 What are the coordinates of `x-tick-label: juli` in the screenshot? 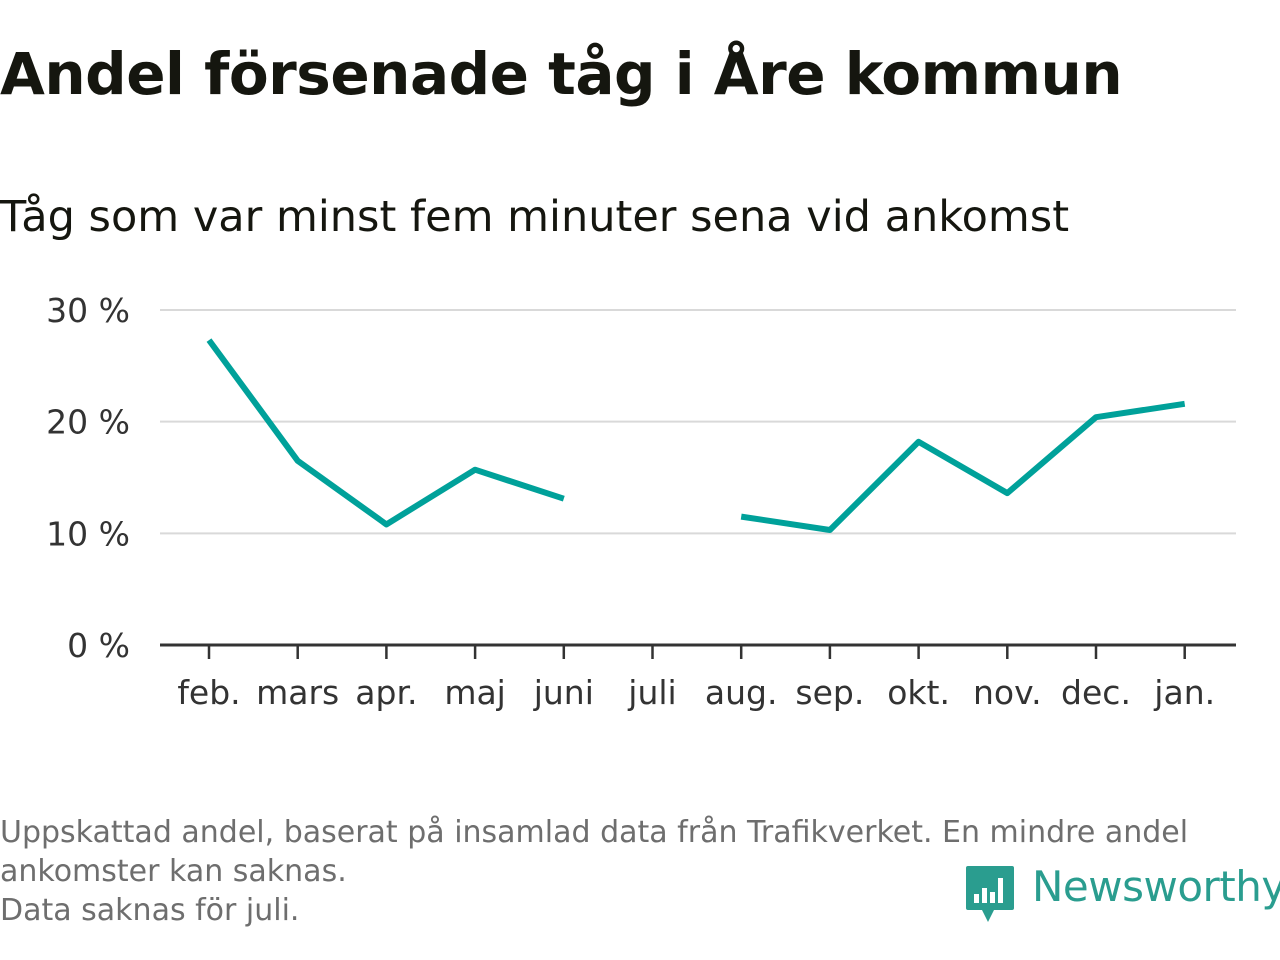 It's located at (651, 692).